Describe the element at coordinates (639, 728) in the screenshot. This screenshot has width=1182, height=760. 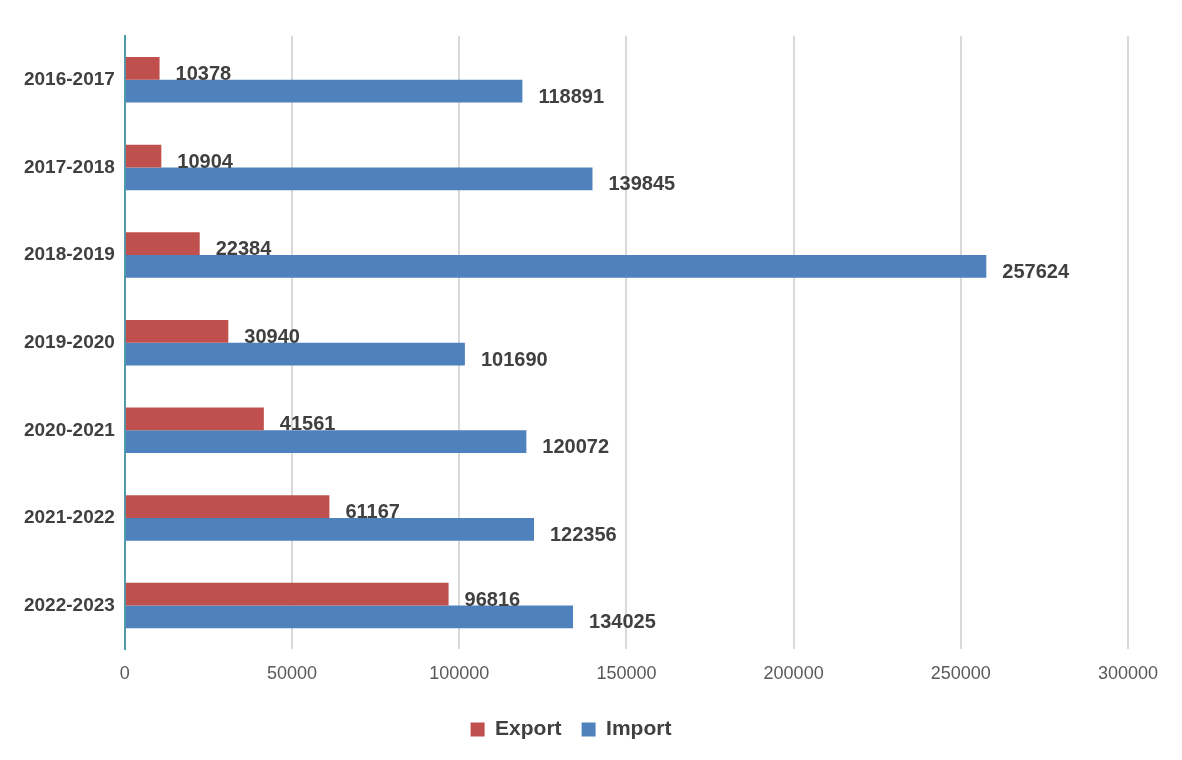
I see `legend-label: Import` at that location.